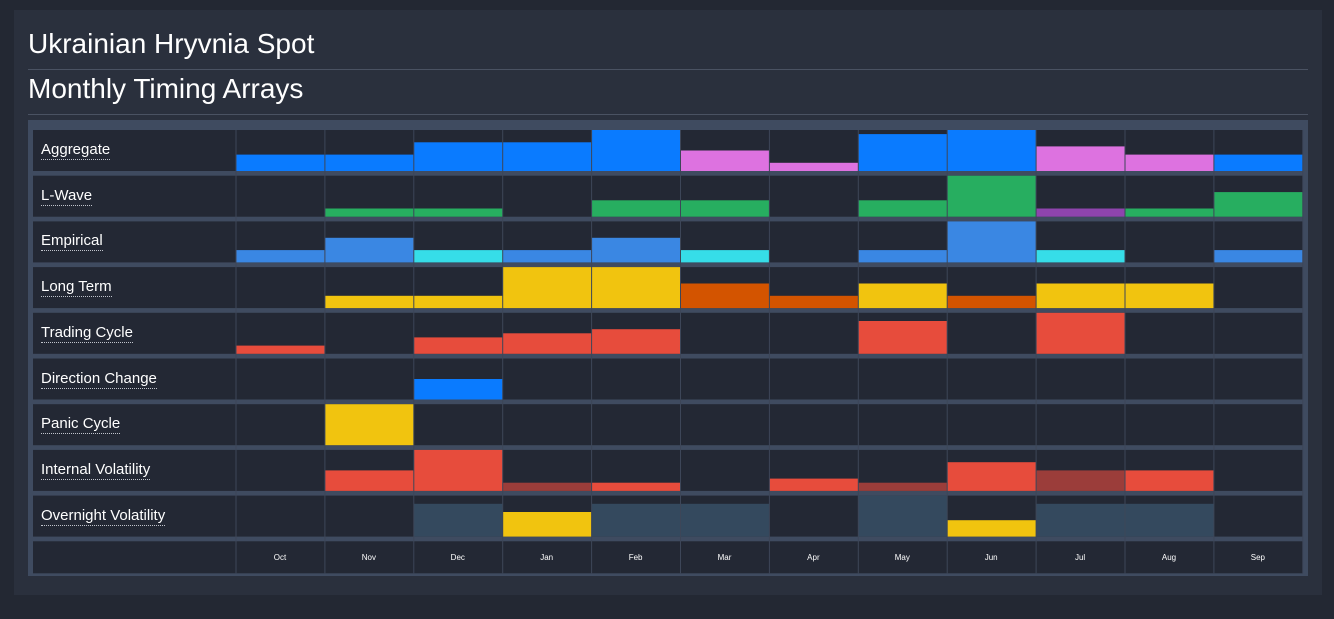  Describe the element at coordinates (81, 425) in the screenshot. I see `row-label: Panic Cycle` at that location.